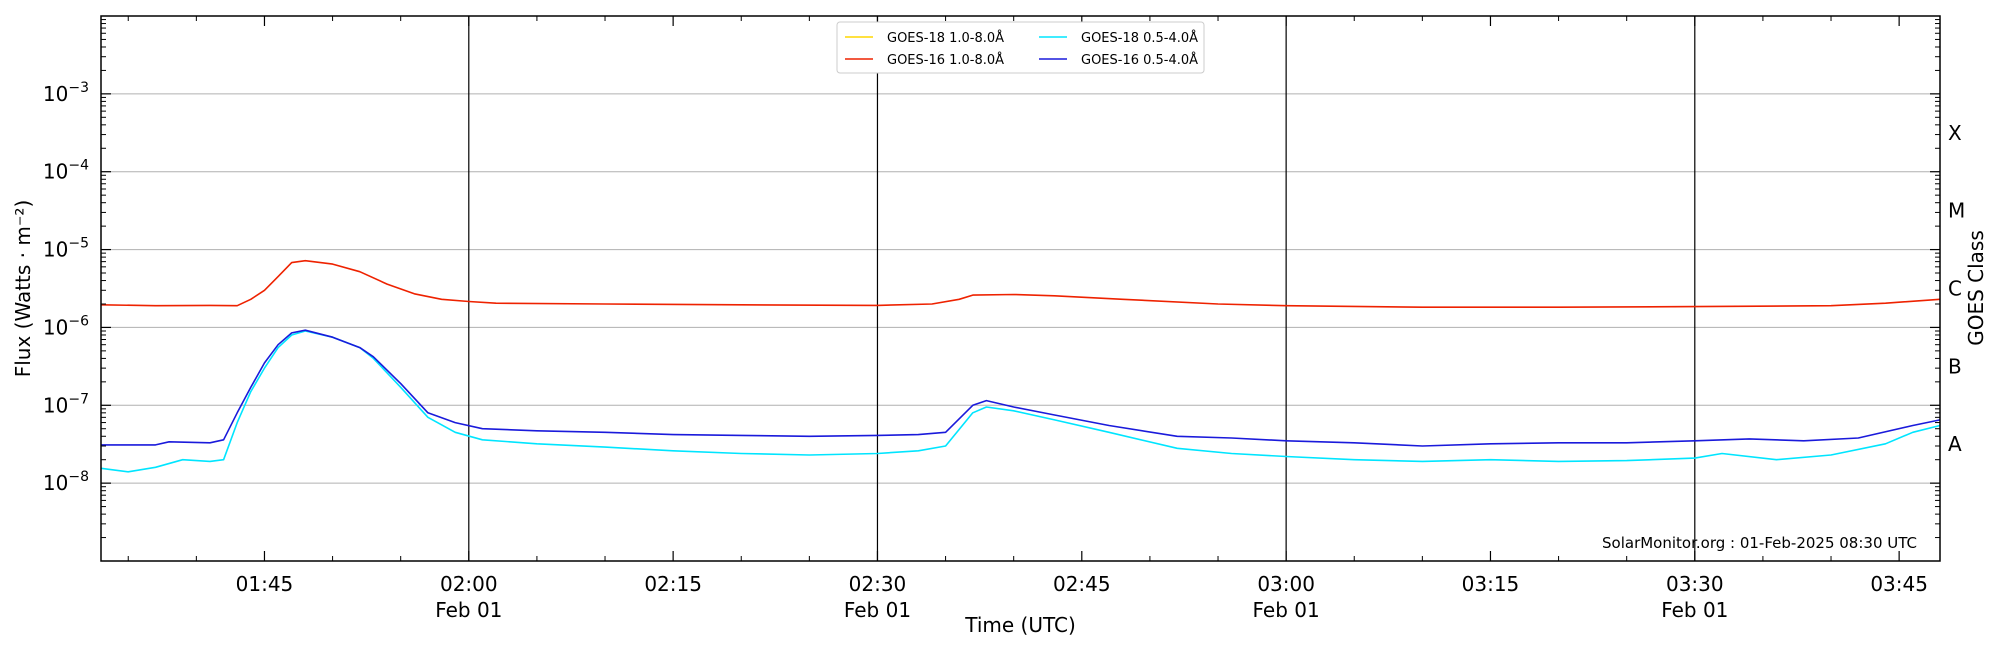 The image size is (2000, 650). What do you see at coordinates (469, 584) in the screenshot?
I see `x-tick-label: 02:00` at bounding box center [469, 584].